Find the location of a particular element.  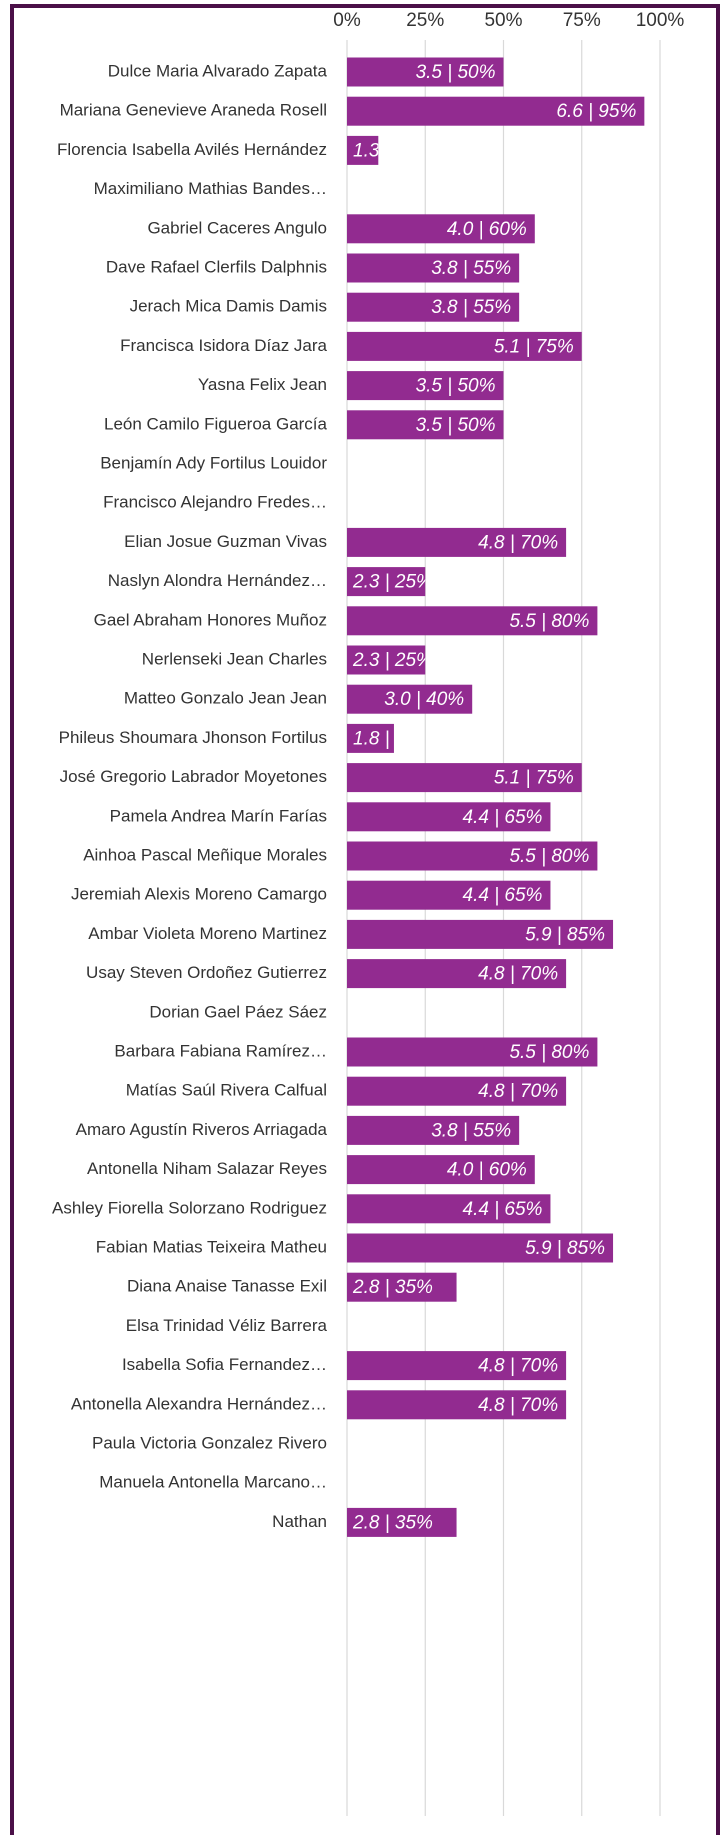

category-label: Amaro Agustín Riveros Arriagada is located at coordinates (202, 1129).